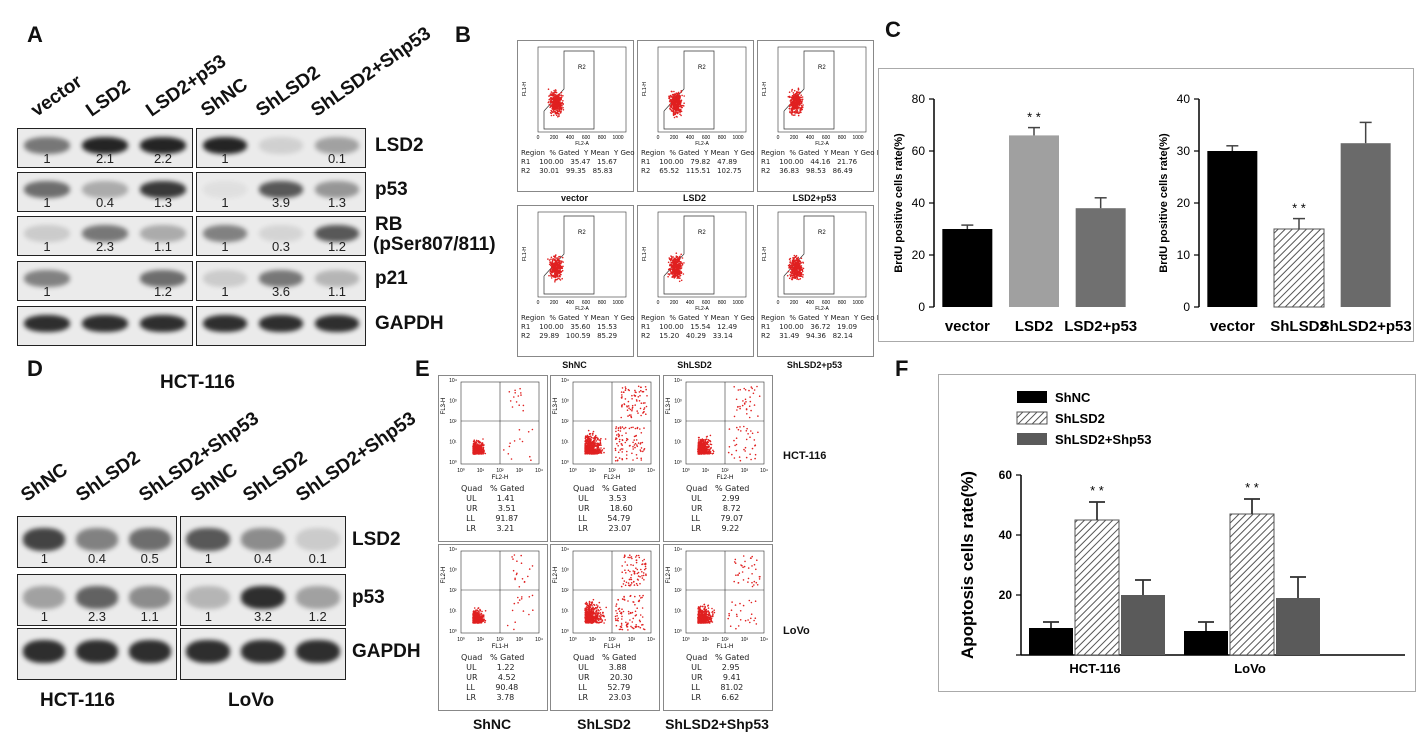 This screenshot has width=1424, height=741. Describe the element at coordinates (108, 99) in the screenshot. I see `lane-label-1: LSD2` at that location.